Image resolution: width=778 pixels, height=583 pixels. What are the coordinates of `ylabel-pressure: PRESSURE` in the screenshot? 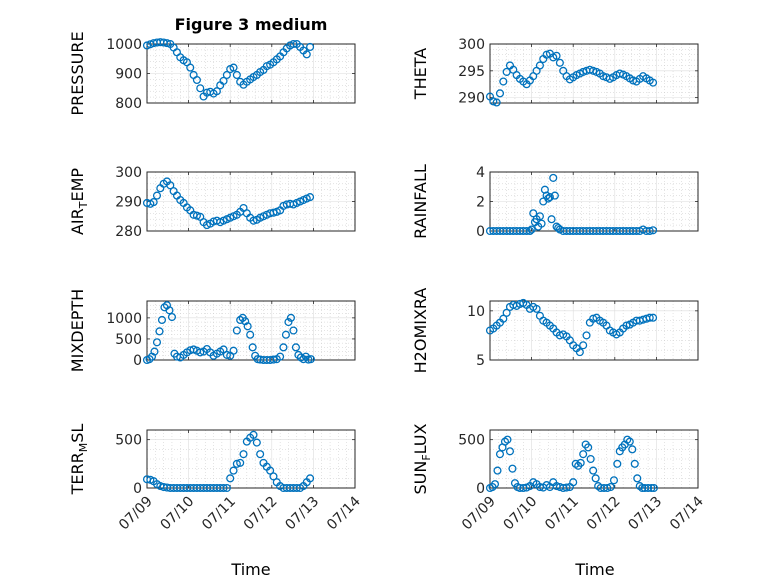 It's located at (77, 73).